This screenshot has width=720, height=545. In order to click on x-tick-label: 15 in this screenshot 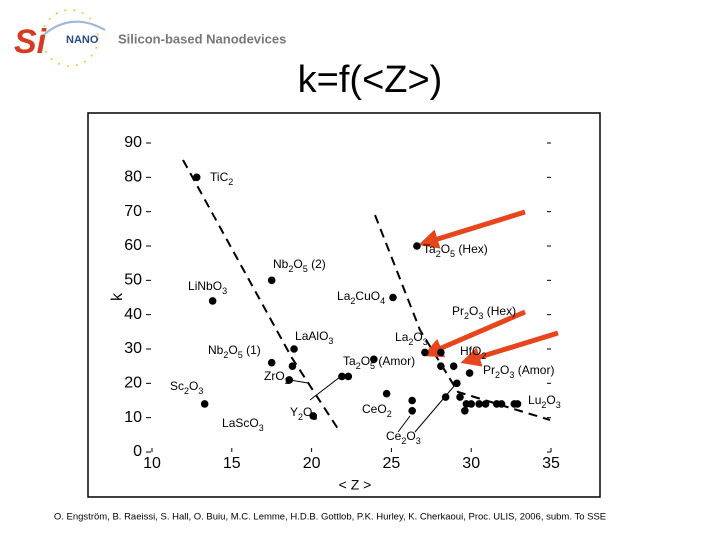, I will do `click(232, 463)`.